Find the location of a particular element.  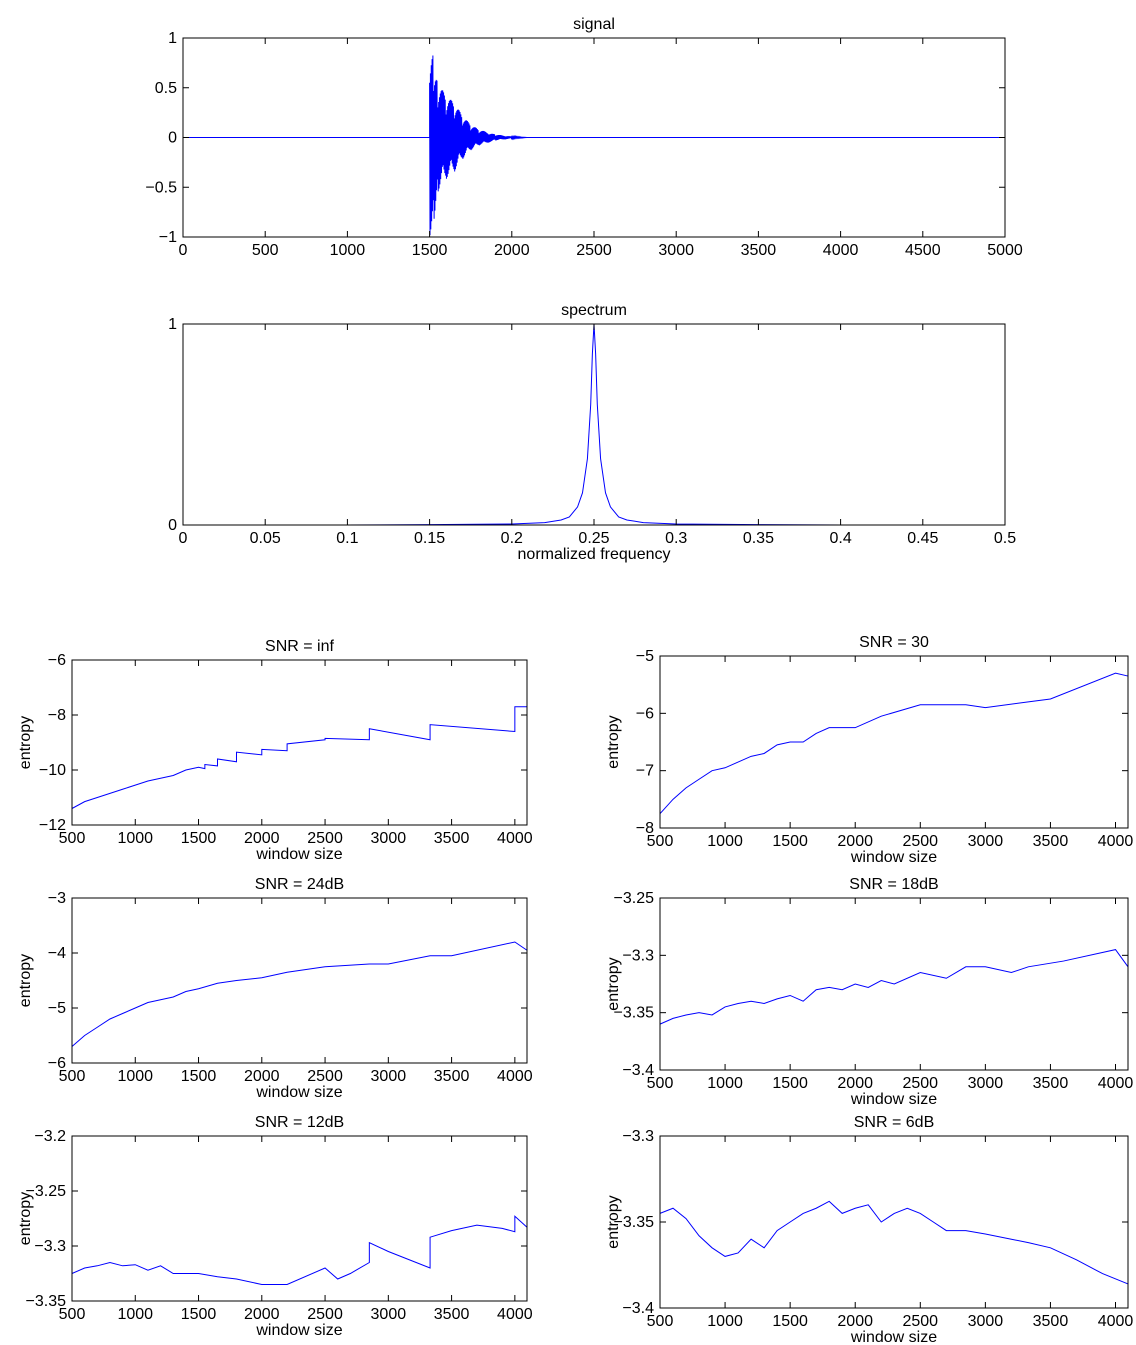

chart-title: SNR = 12dB is located at coordinates (299, 1122).